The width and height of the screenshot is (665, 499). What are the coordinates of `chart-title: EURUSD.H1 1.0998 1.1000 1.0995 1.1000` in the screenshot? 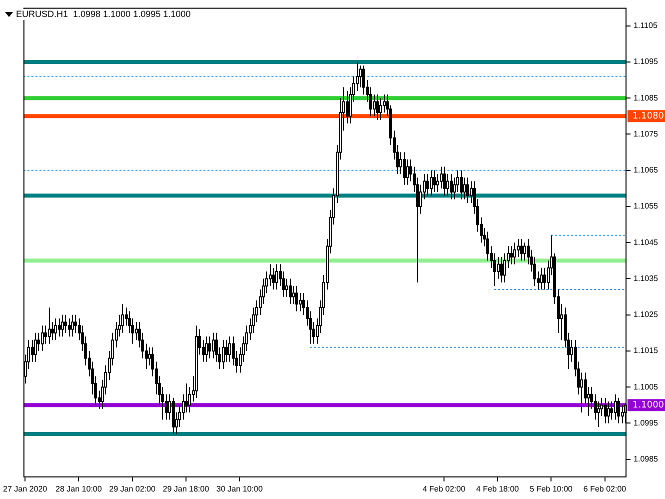 It's located at (103, 14).